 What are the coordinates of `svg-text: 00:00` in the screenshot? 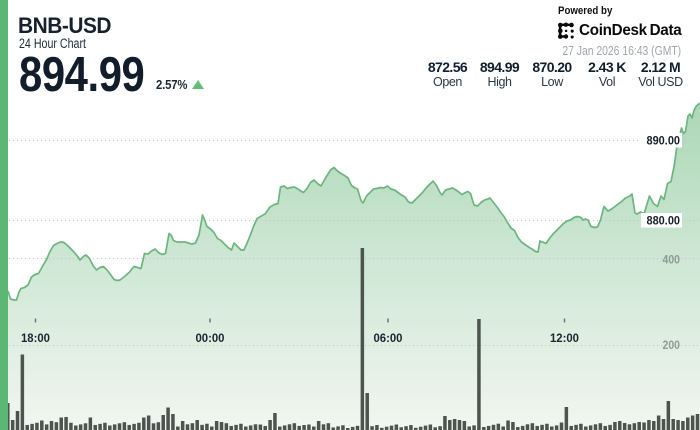 It's located at (210, 338).